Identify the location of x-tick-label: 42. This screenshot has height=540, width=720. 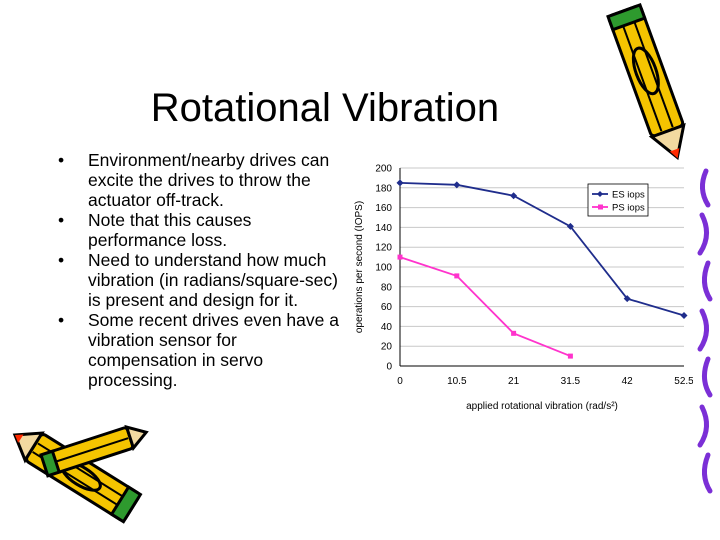
(628, 381).